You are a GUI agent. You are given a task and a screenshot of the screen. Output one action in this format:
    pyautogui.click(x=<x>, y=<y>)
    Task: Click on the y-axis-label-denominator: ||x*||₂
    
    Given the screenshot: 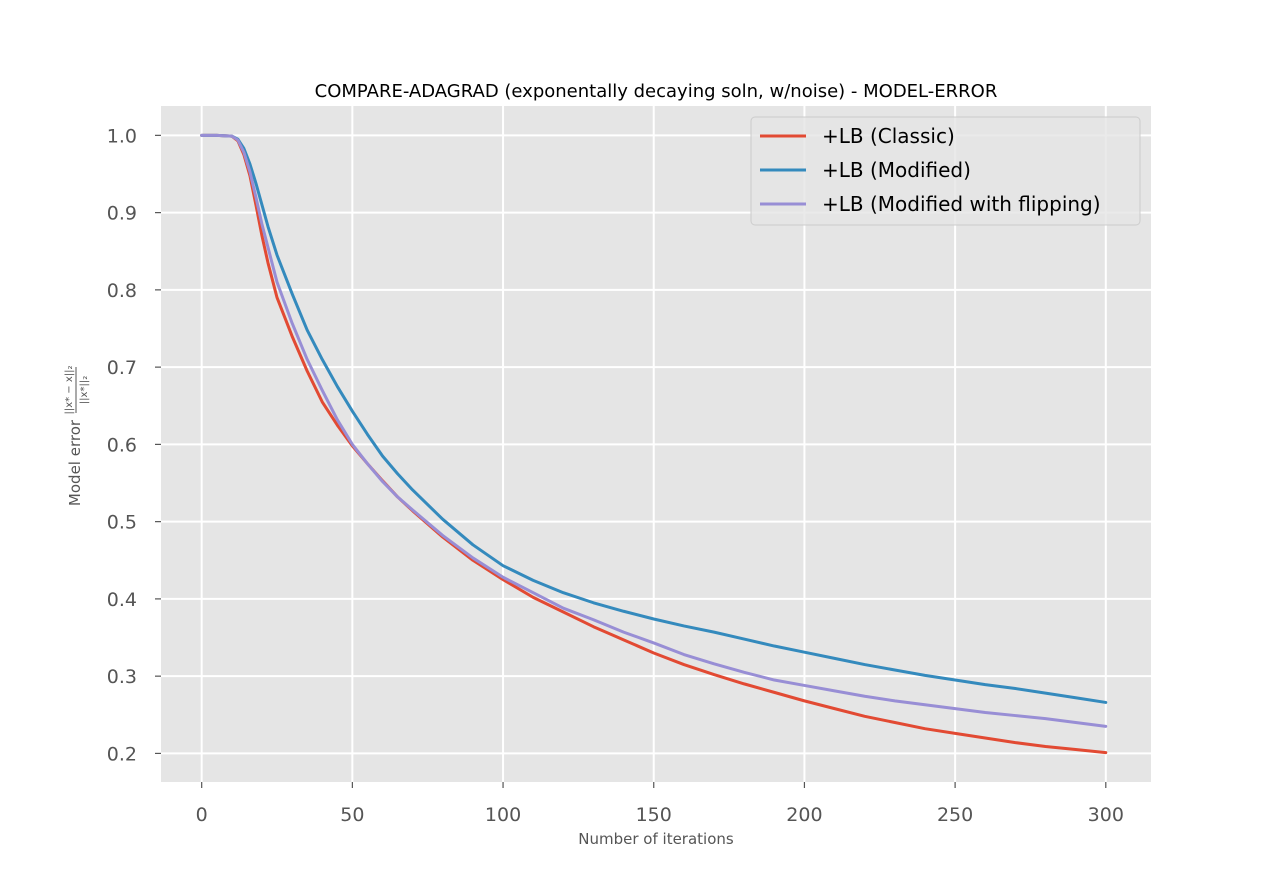 What is the action you would take?
    pyautogui.click(x=84, y=390)
    